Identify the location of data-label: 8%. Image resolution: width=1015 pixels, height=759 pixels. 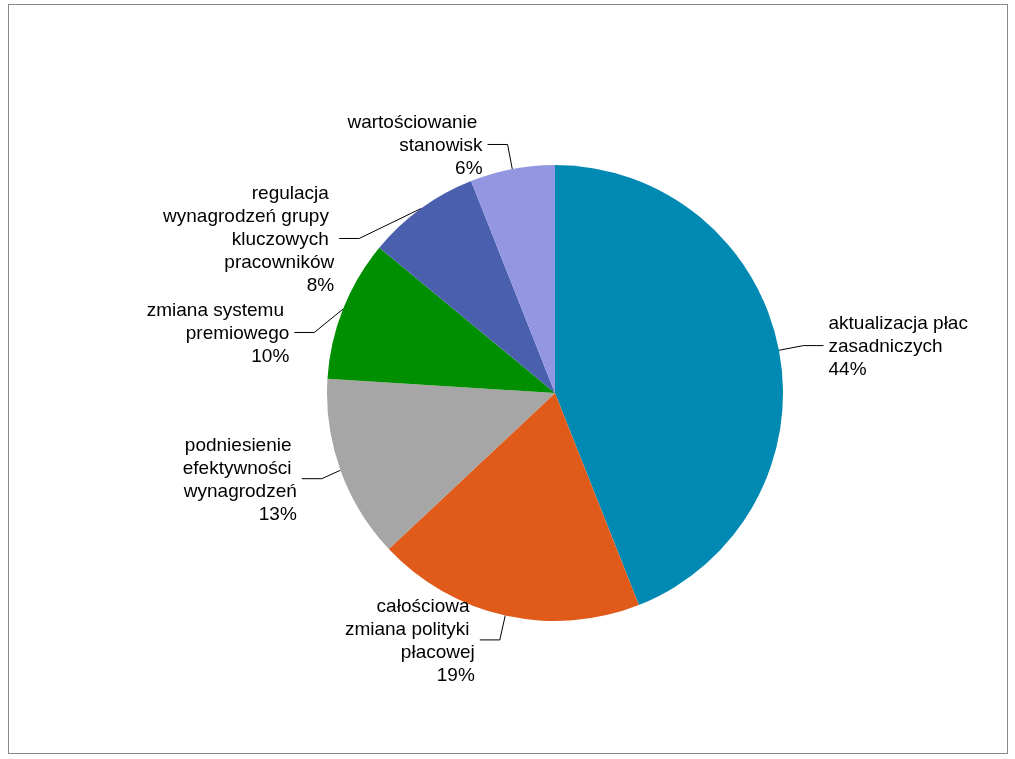
(320, 284).